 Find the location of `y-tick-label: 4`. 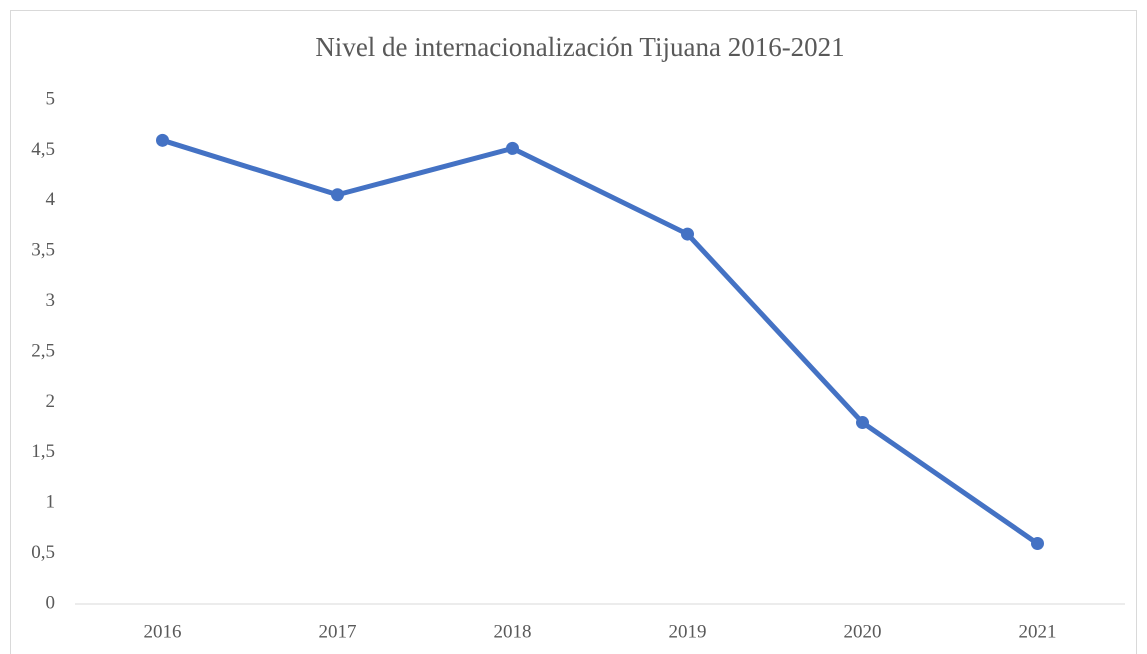

y-tick-label: 4 is located at coordinates (51, 199).